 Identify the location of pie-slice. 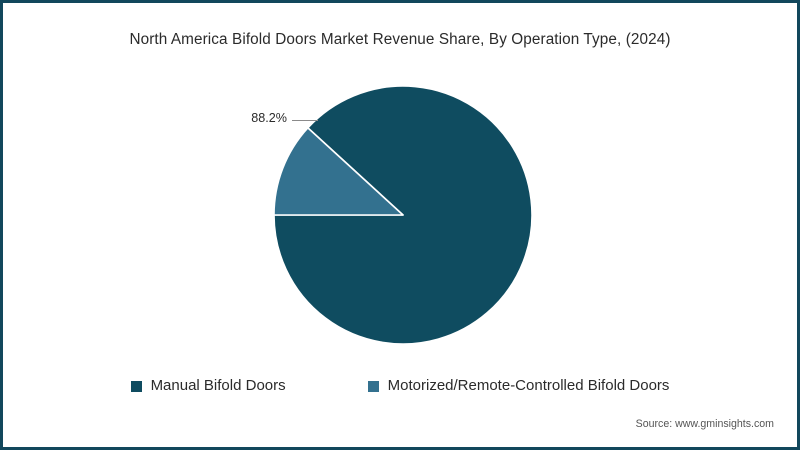
(338, 171).